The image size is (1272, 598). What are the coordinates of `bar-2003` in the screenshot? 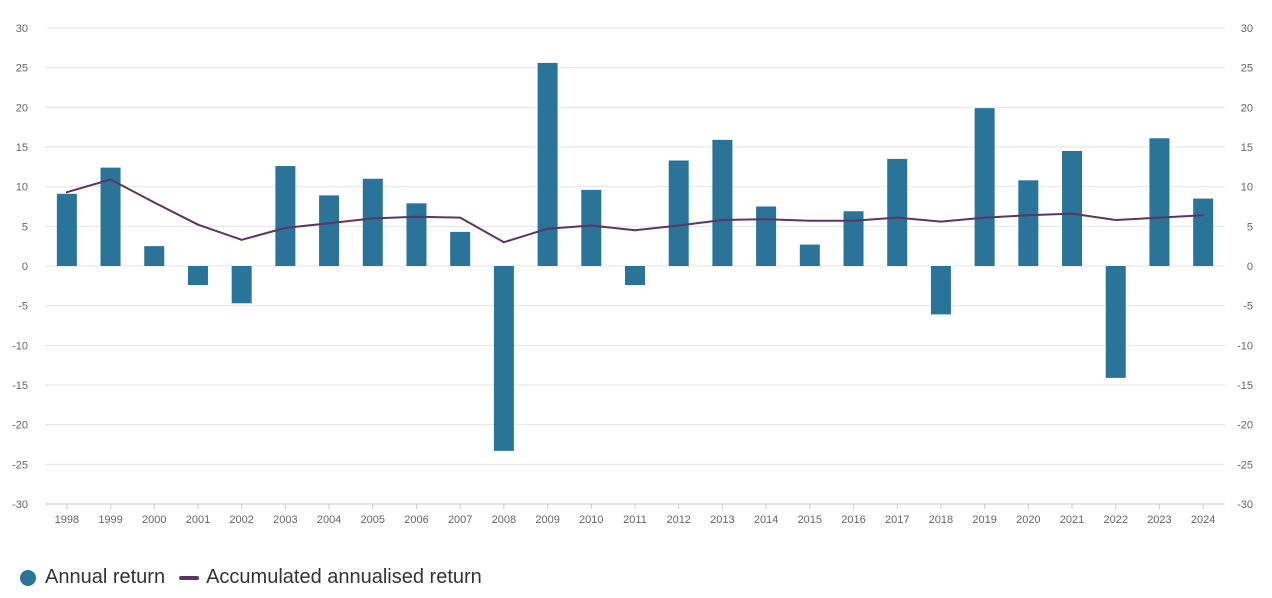 It's located at (285, 216).